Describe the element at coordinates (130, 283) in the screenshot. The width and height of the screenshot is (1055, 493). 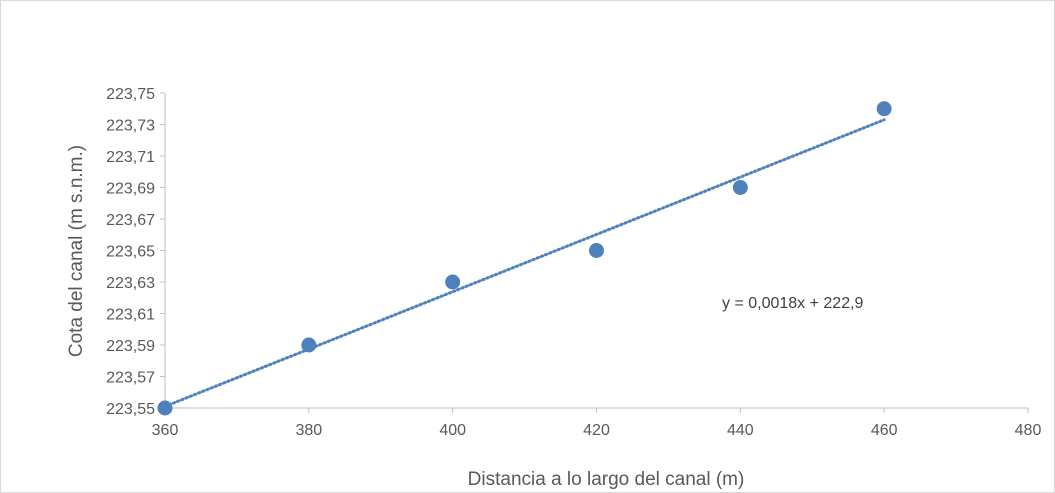
I see `y-tick-label: 223,63` at that location.